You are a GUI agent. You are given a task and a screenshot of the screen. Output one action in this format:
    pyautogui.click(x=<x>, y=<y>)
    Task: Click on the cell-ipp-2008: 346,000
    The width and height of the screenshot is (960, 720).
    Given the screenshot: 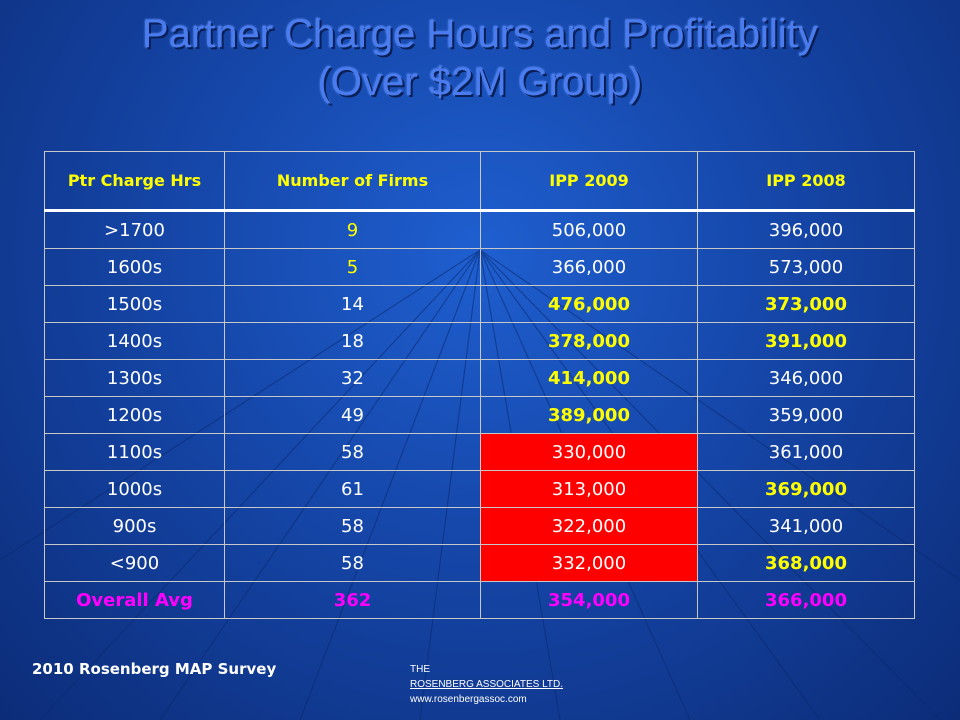 What is the action you would take?
    pyautogui.click(x=806, y=378)
    